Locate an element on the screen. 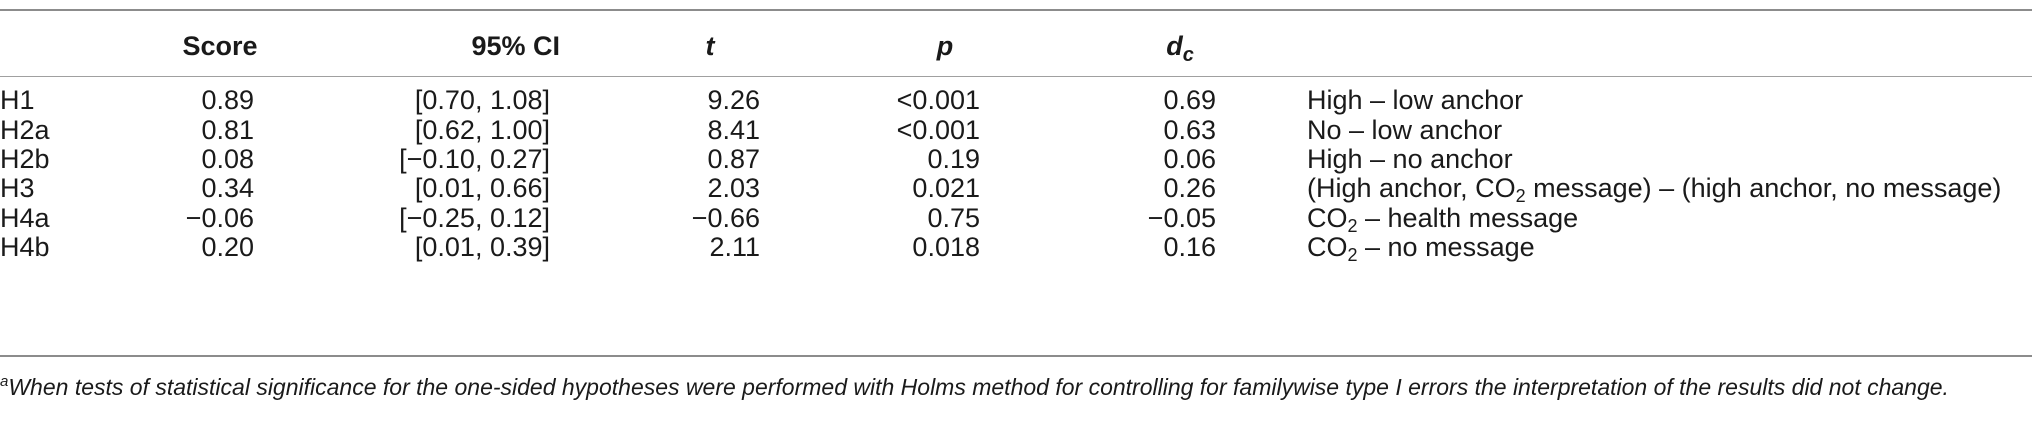 This screenshot has height=439, width=2032. cell-score: 0.08 is located at coordinates (227, 159).